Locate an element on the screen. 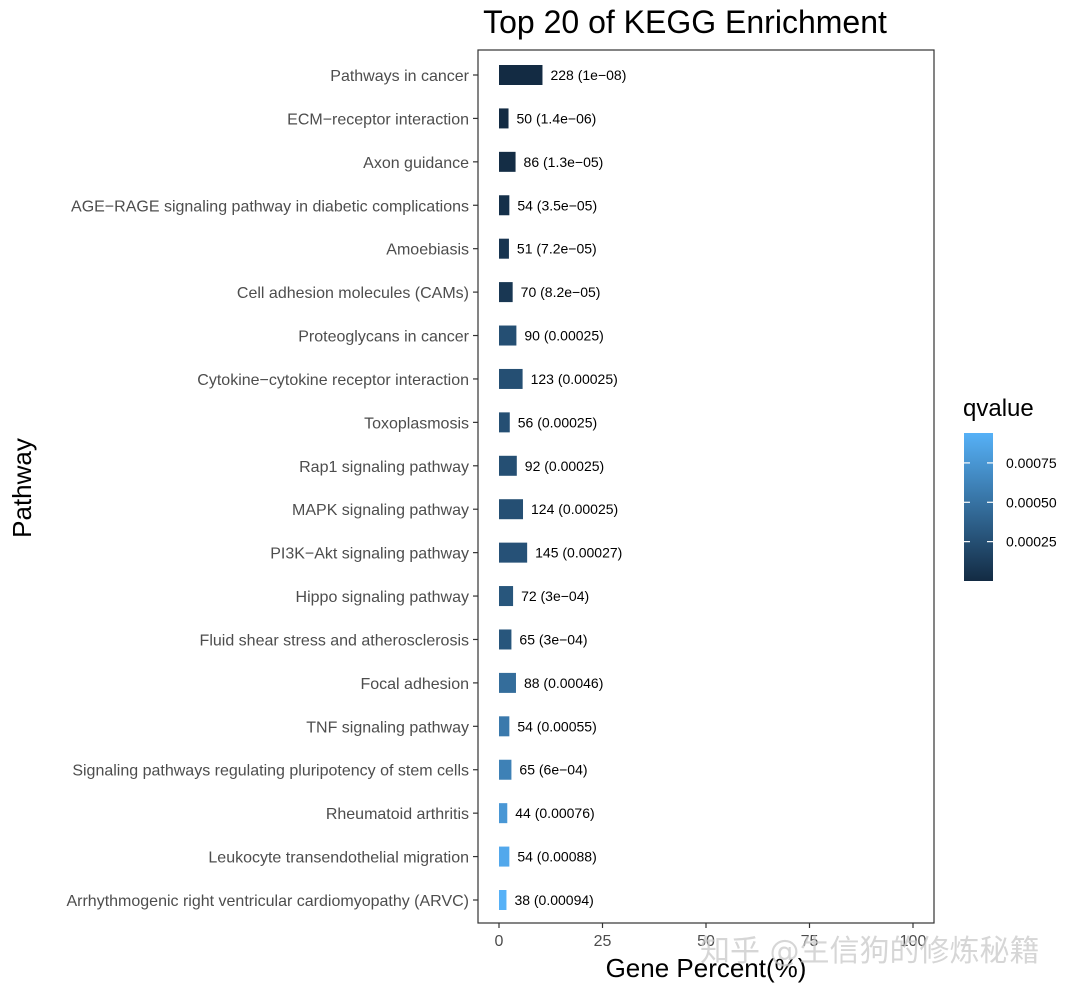 The width and height of the screenshot is (1080, 990). x-axis-label: Gene Percent(%) is located at coordinates (706, 968).